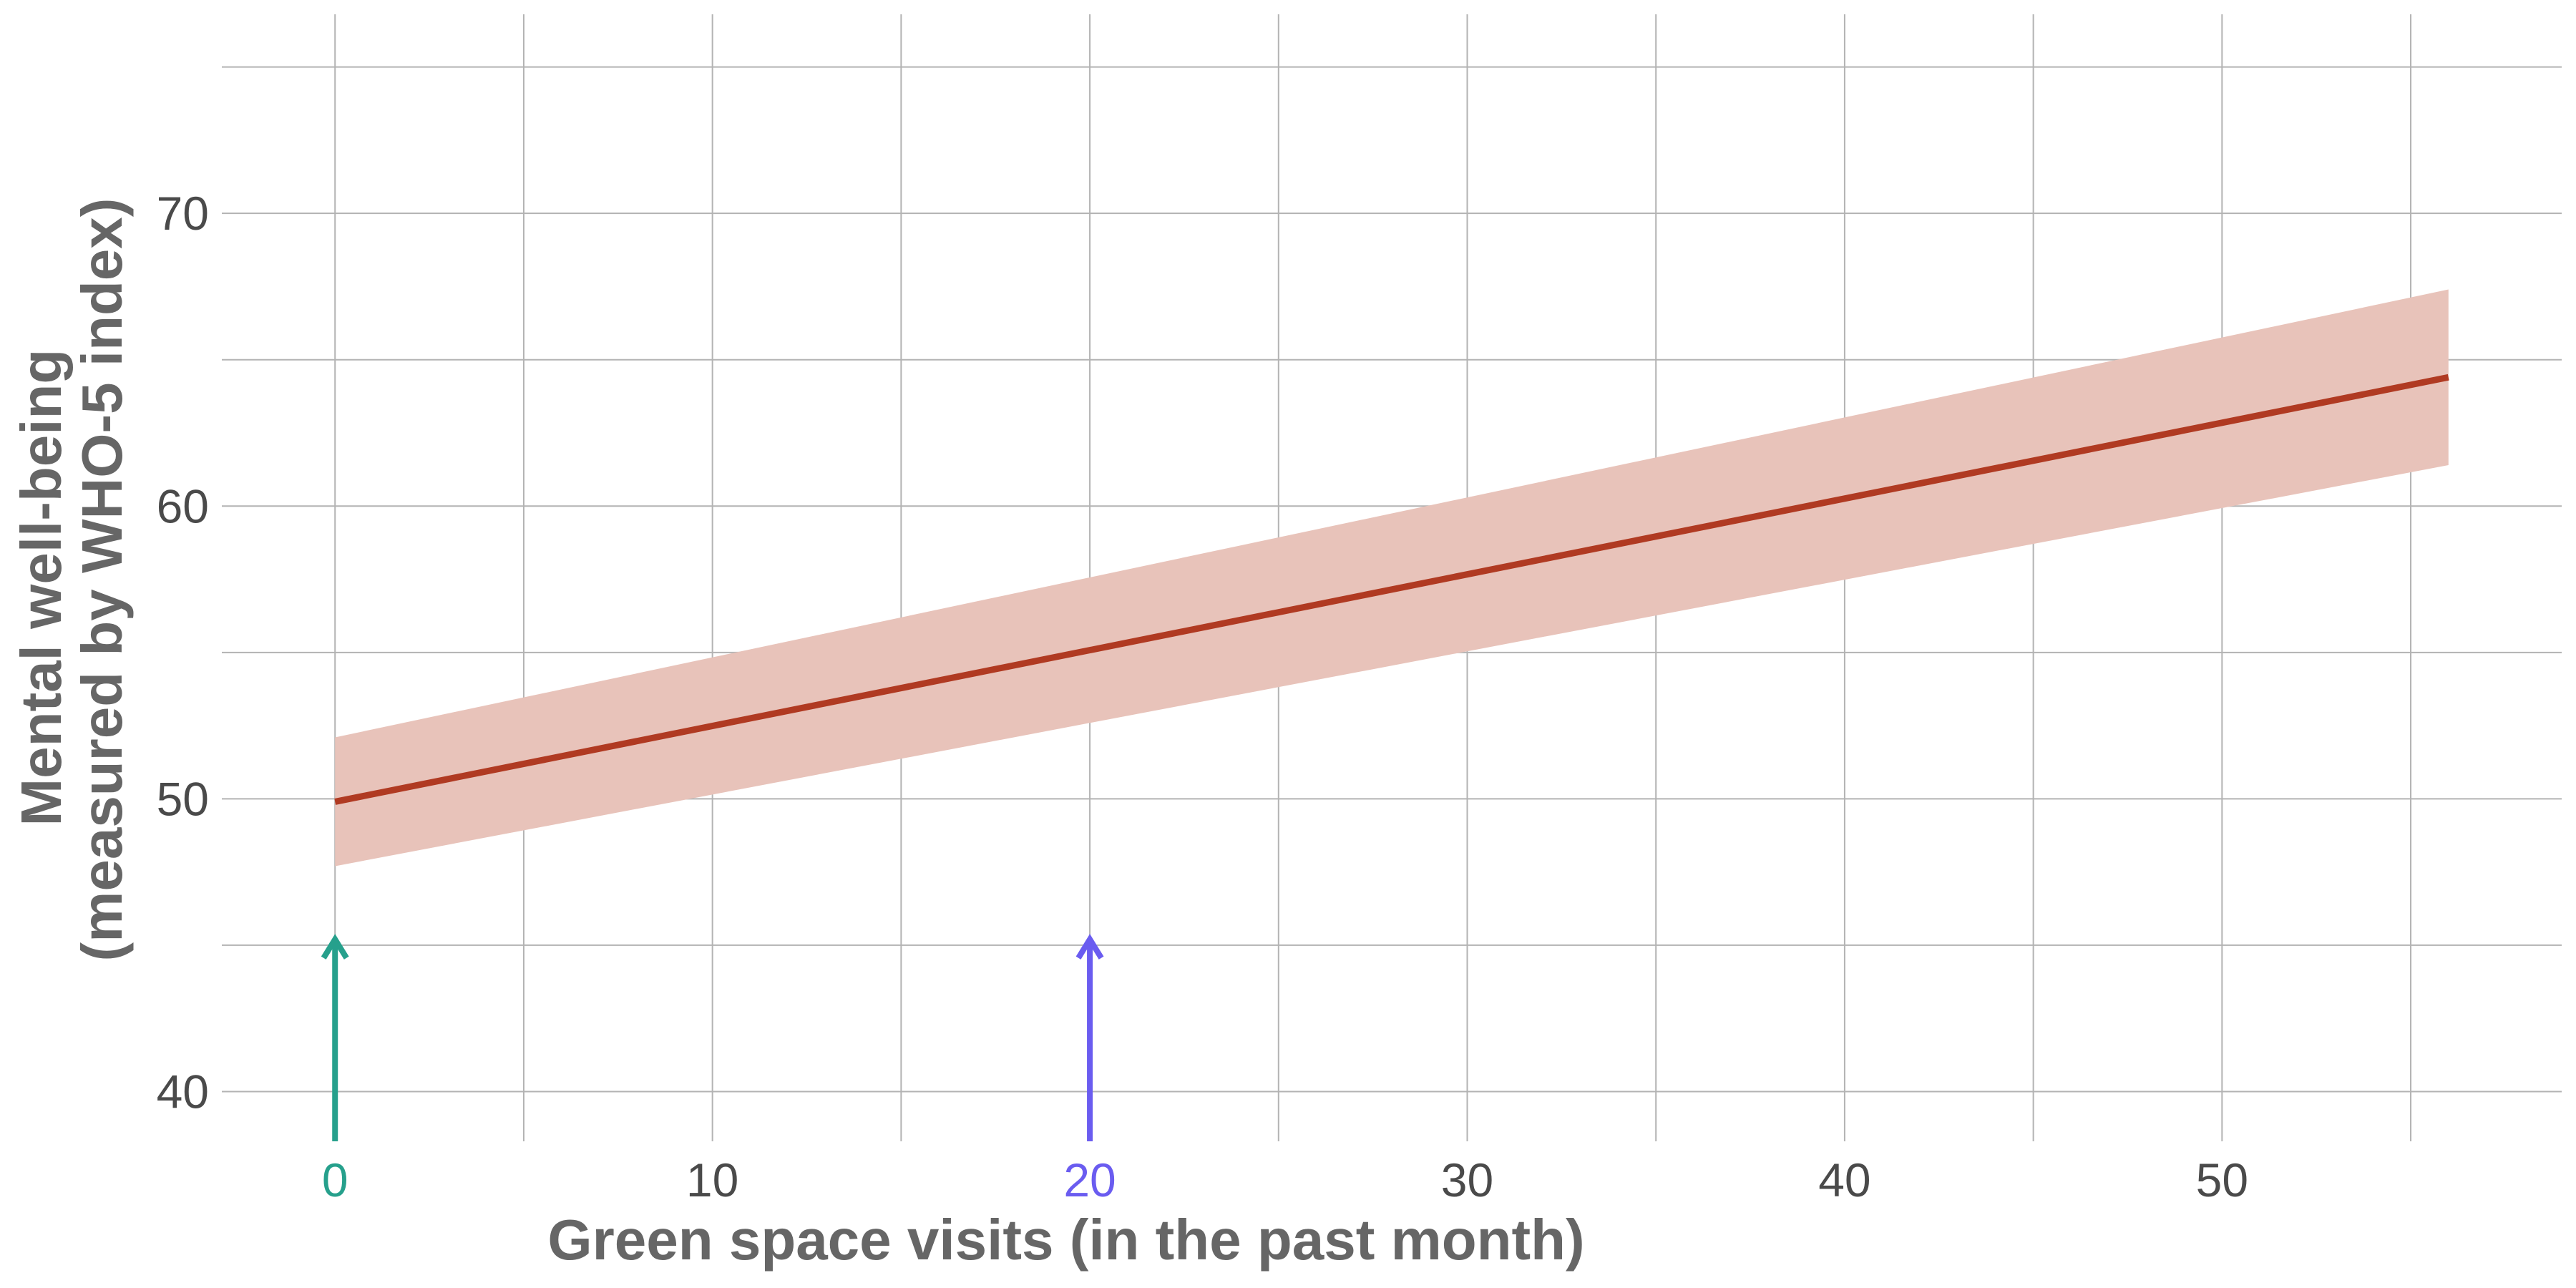 The image size is (2576, 1288). I want to click on x-axis-title: Green space visits (in the past month), so click(1065, 1240).